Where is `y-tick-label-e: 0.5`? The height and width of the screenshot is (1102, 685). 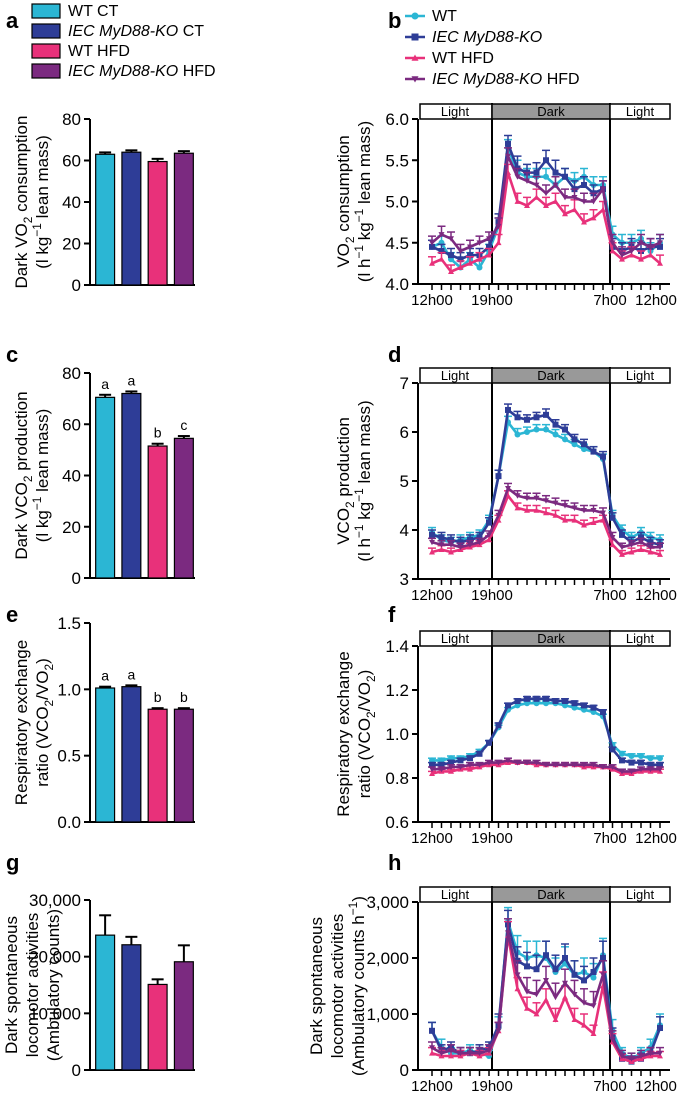 y-tick-label-e: 0.5 is located at coordinates (69, 756).